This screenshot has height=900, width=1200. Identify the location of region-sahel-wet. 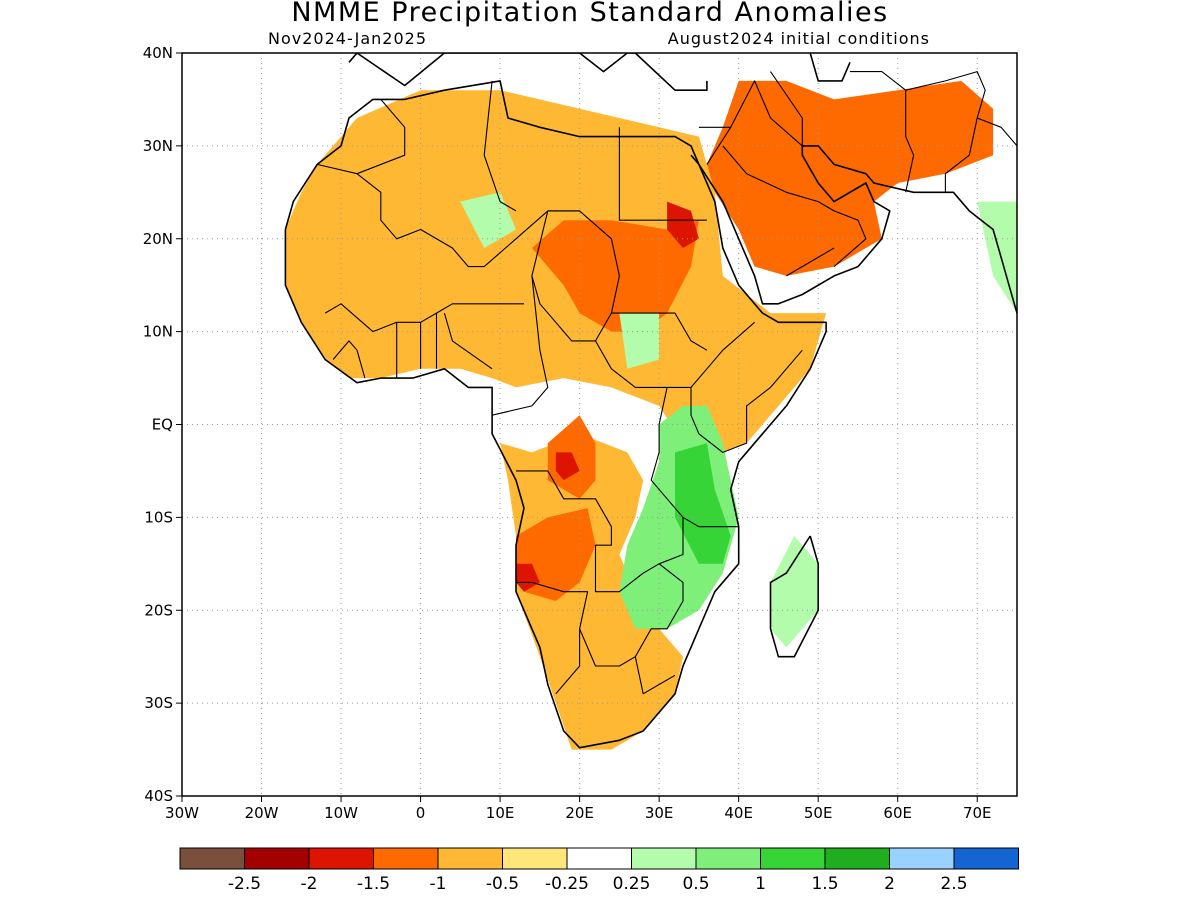
(639, 341).